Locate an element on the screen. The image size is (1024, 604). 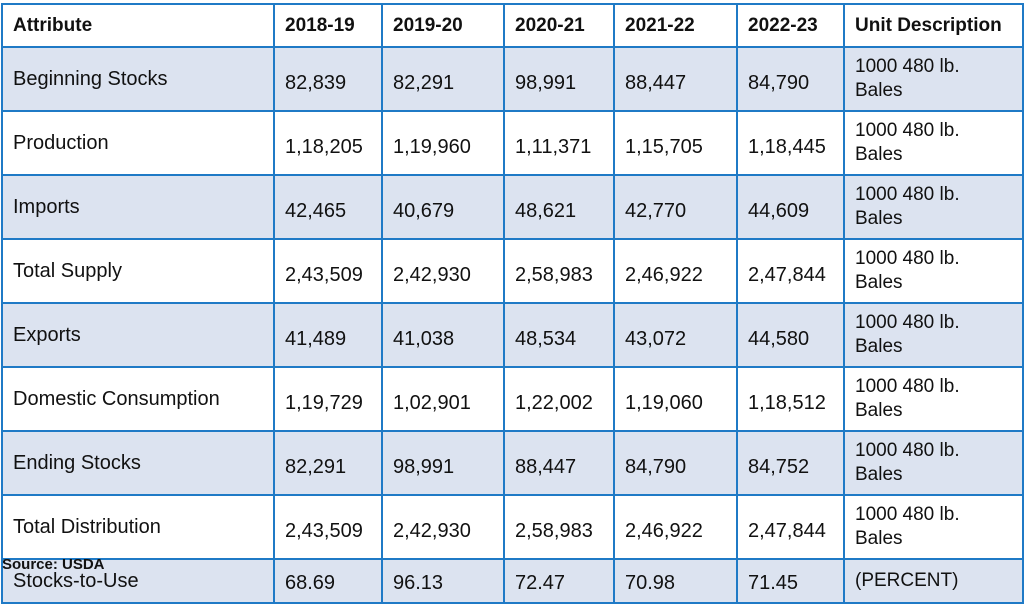
header-year: 2019-20 is located at coordinates (443, 25).